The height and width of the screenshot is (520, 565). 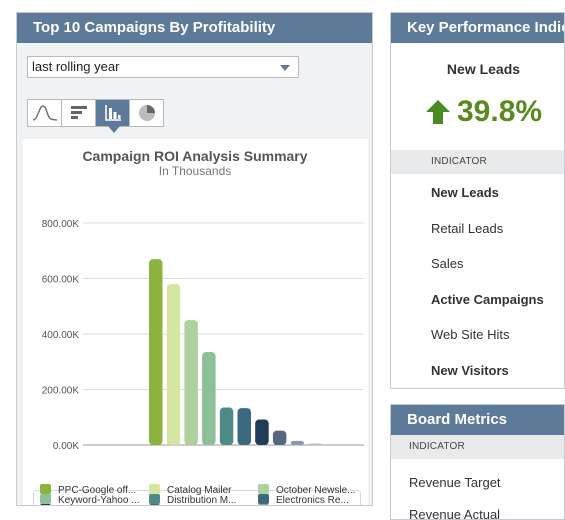 What do you see at coordinates (470, 334) in the screenshot?
I see `kpi-indicator-row: Web Site Hits` at bounding box center [470, 334].